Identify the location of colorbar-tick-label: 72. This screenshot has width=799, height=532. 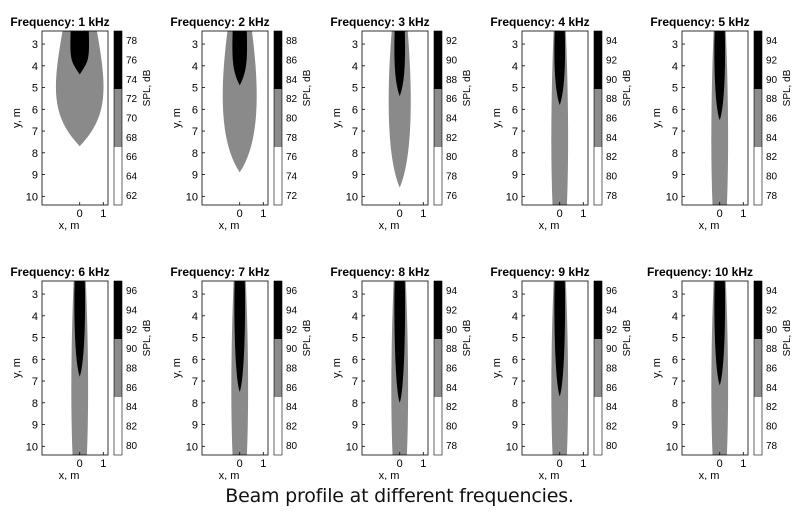
(132, 99).